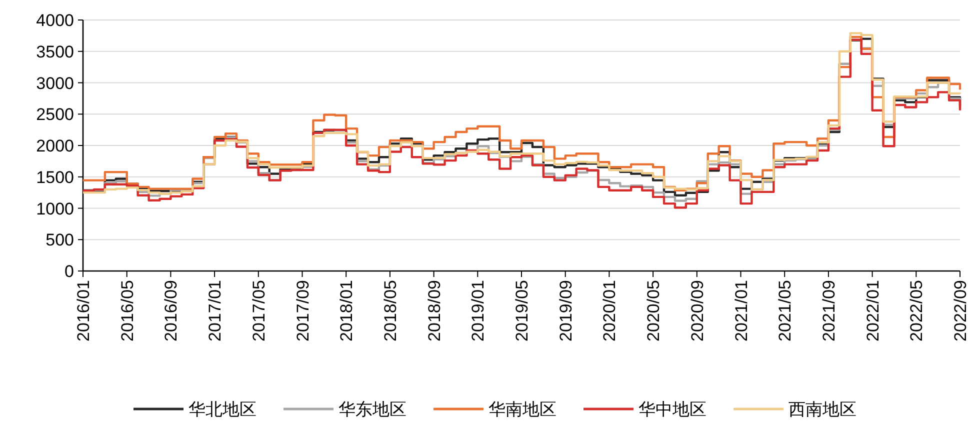 The image size is (977, 427). What do you see at coordinates (654, 311) in the screenshot?
I see `x-tick-label: 2020/05` at bounding box center [654, 311].